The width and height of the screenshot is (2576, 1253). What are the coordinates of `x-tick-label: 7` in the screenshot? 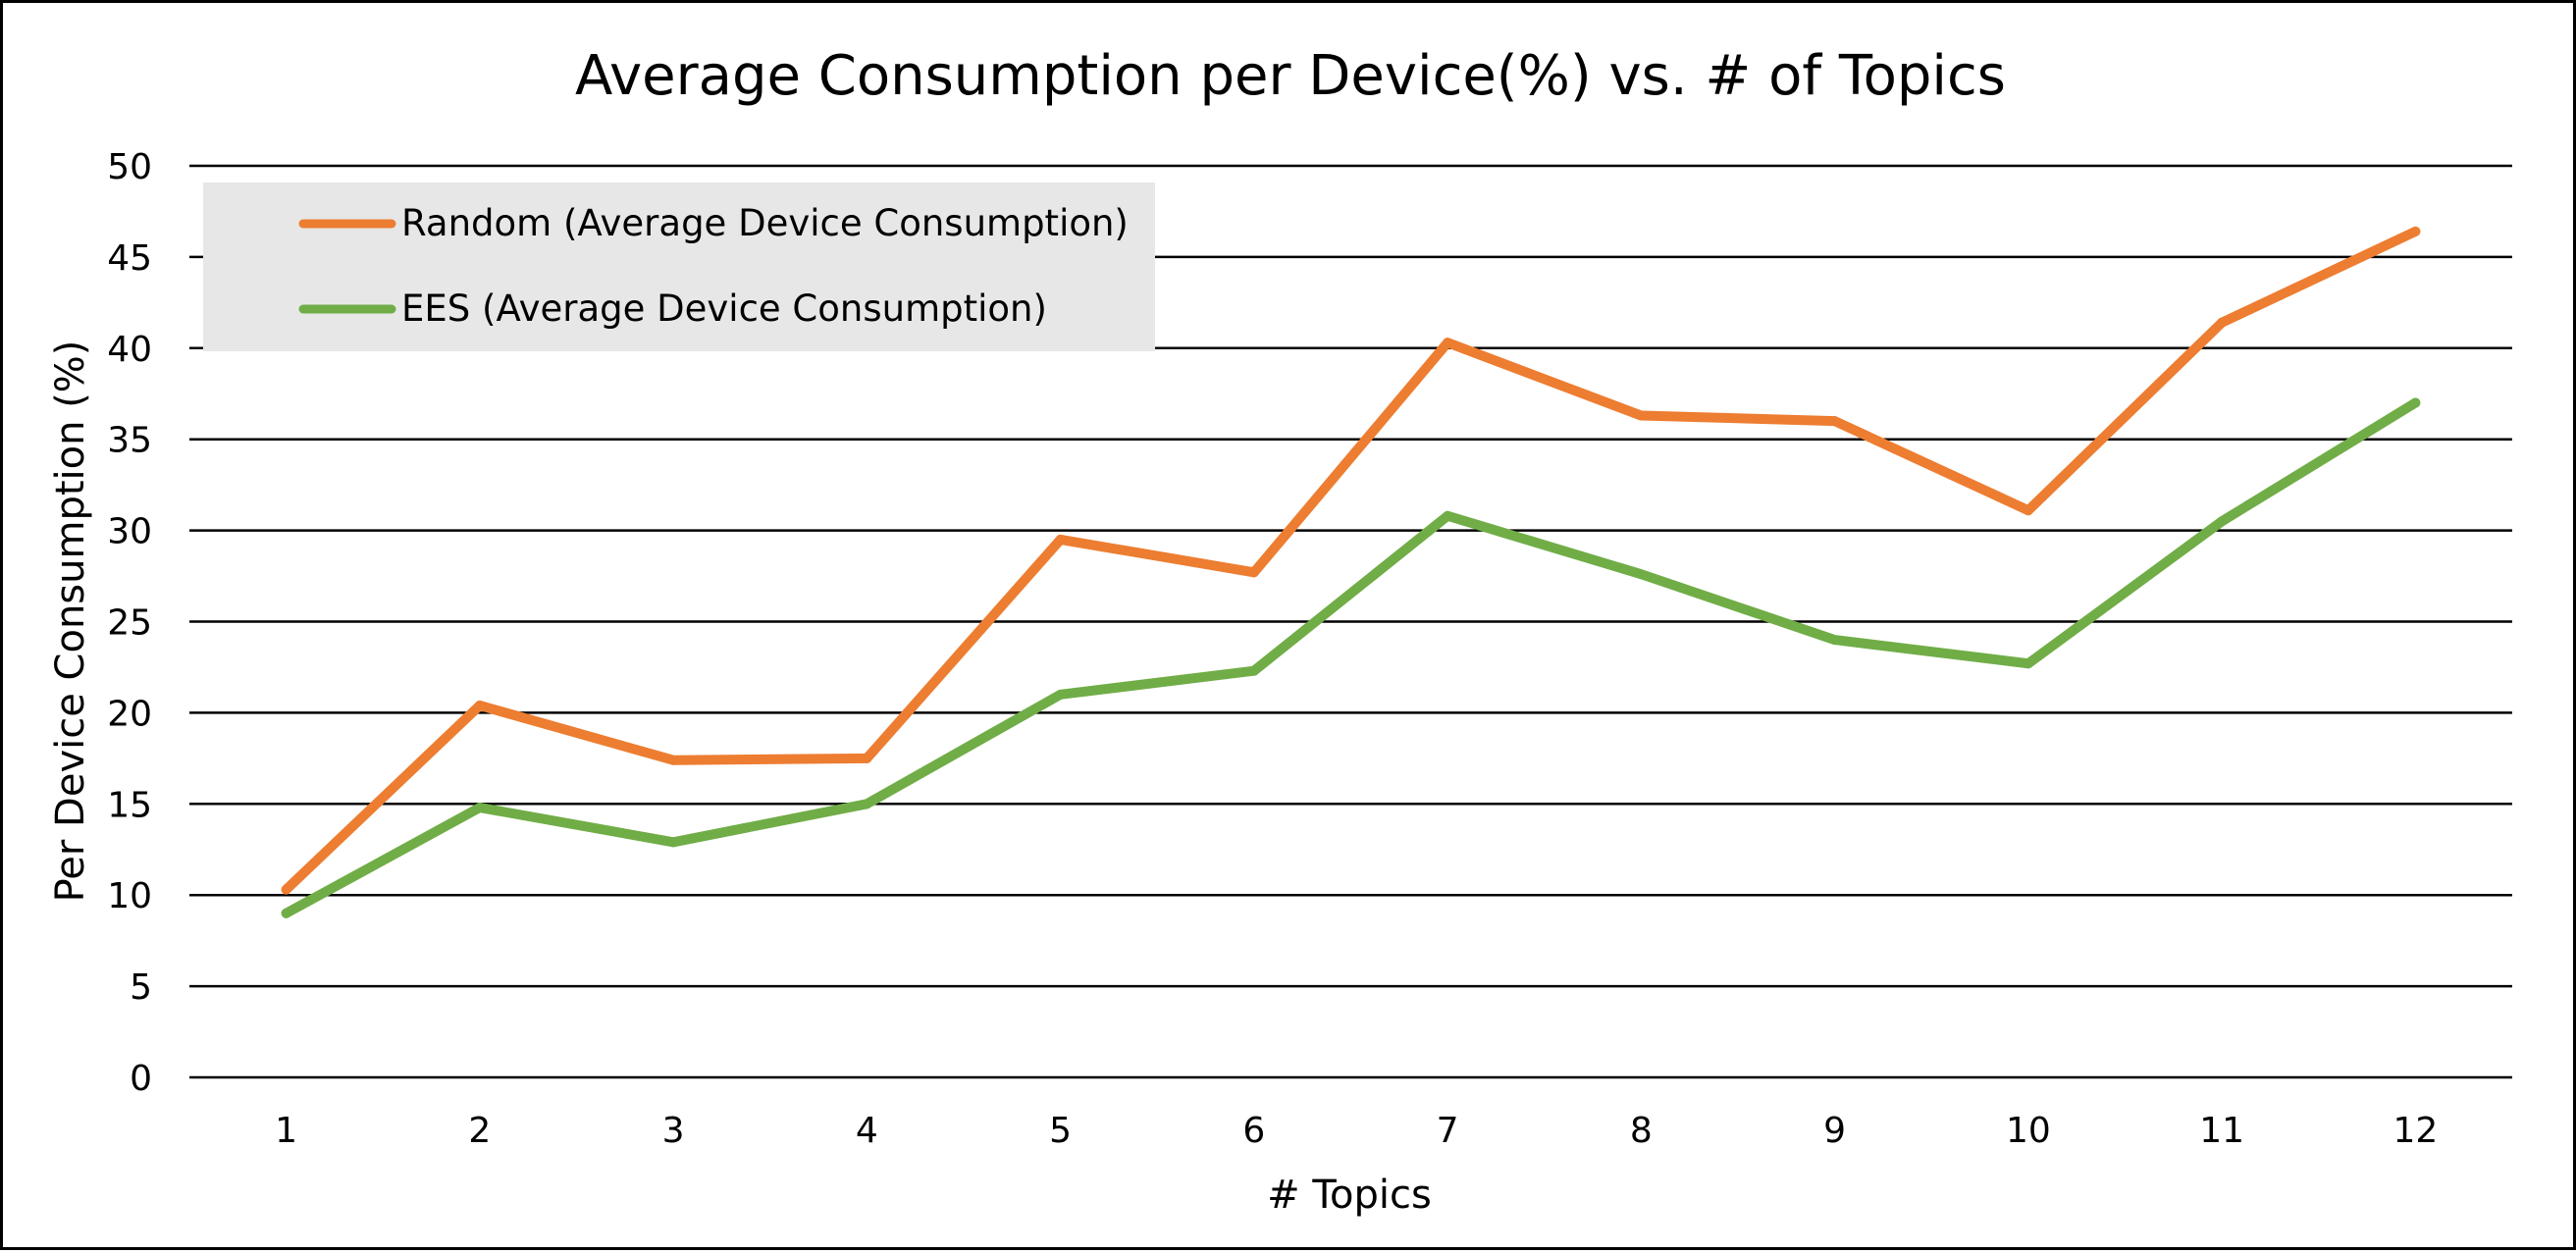 It's located at (1448, 1131).